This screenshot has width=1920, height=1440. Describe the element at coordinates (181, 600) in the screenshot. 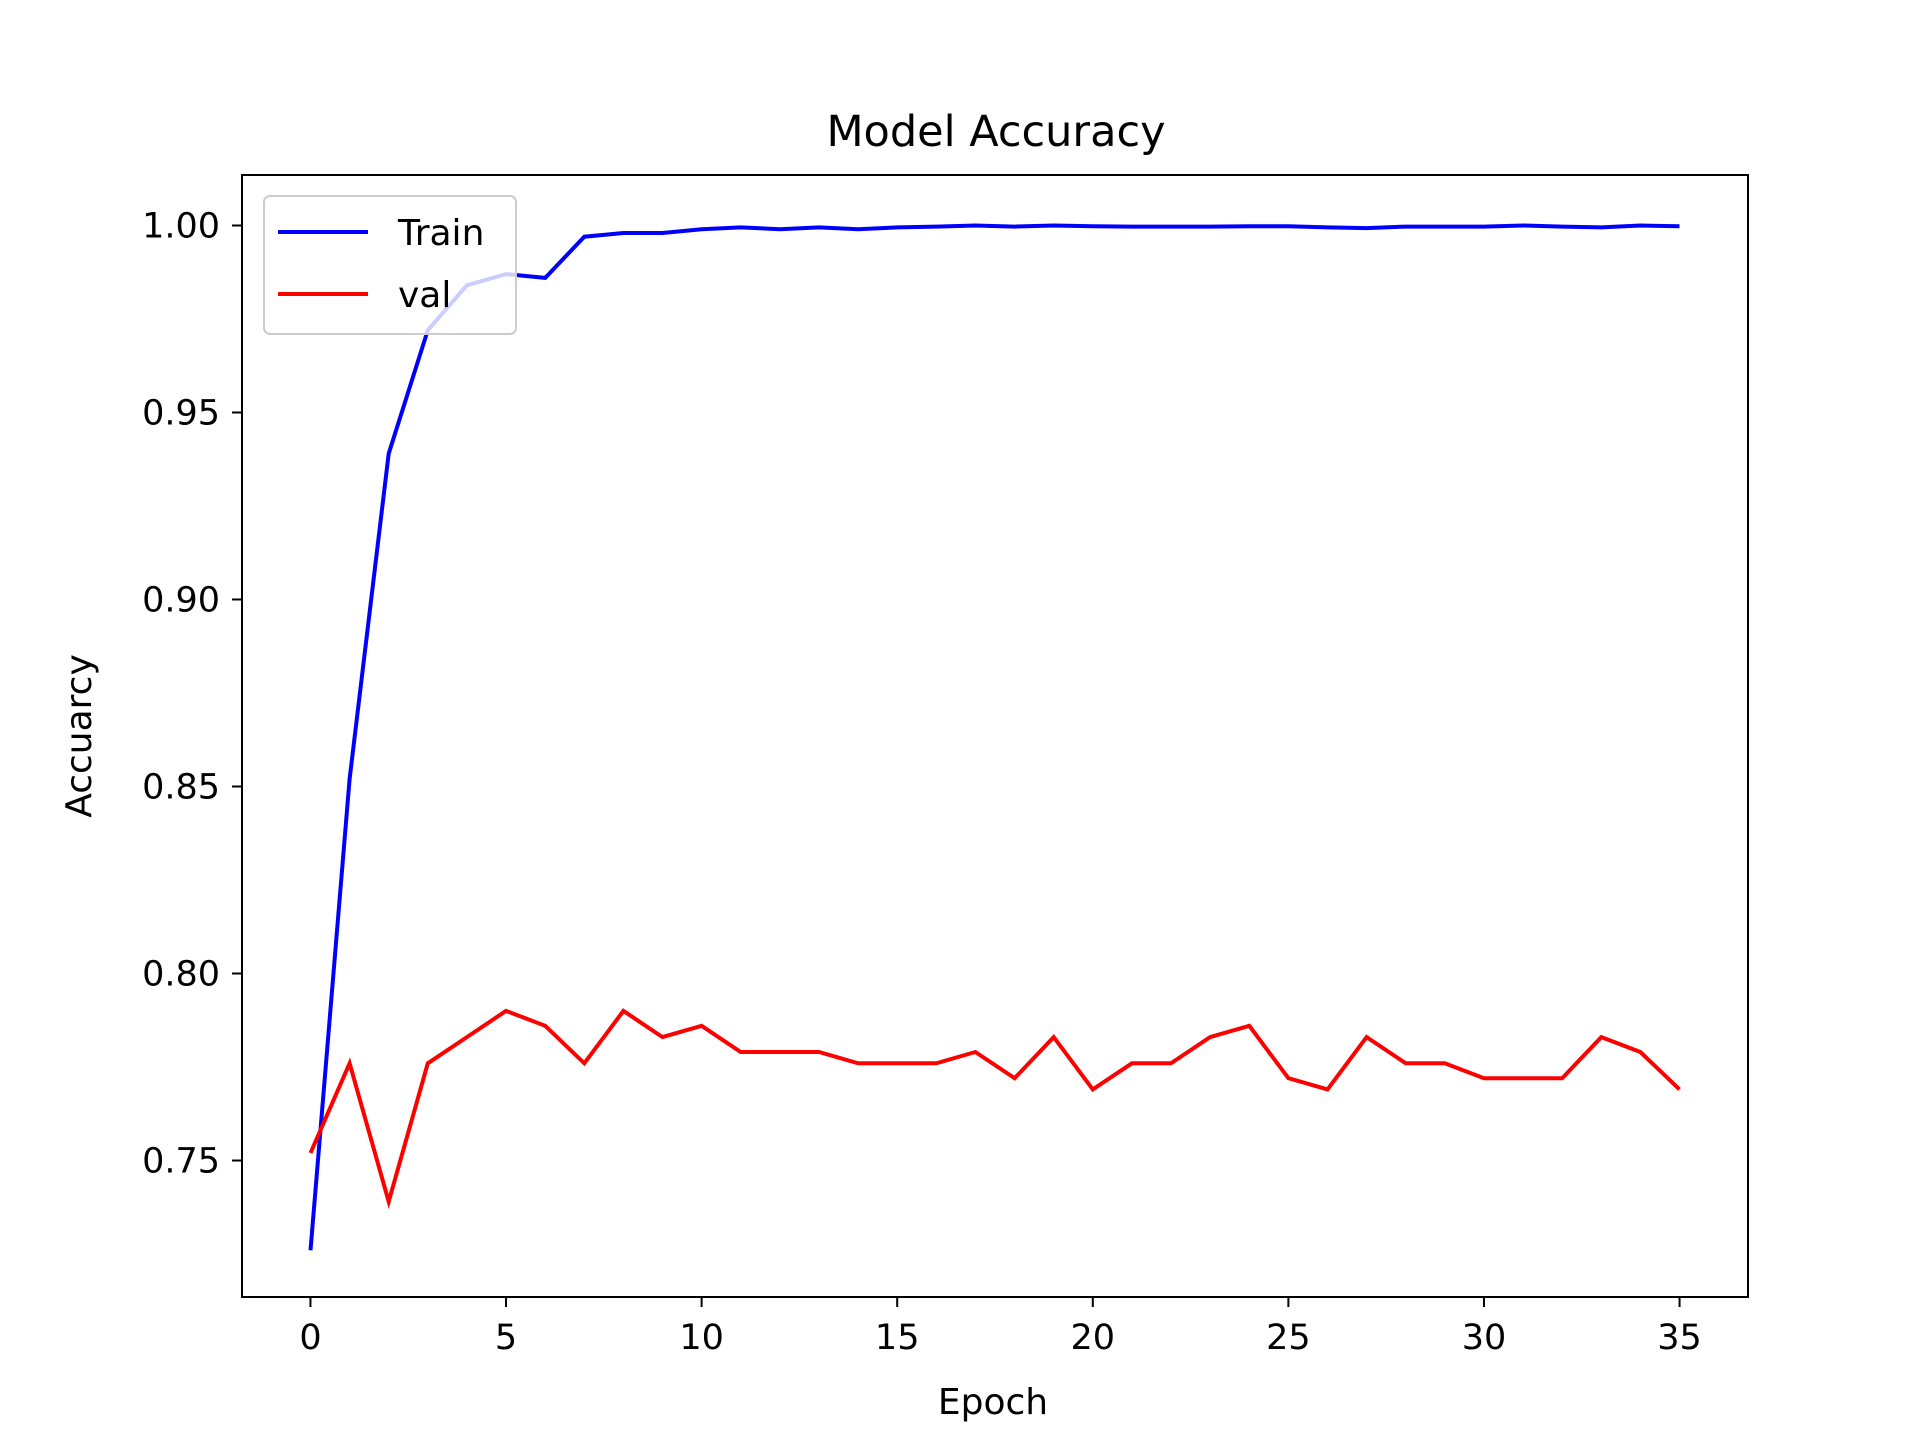

I see `y-tick-label: 0.90` at that location.